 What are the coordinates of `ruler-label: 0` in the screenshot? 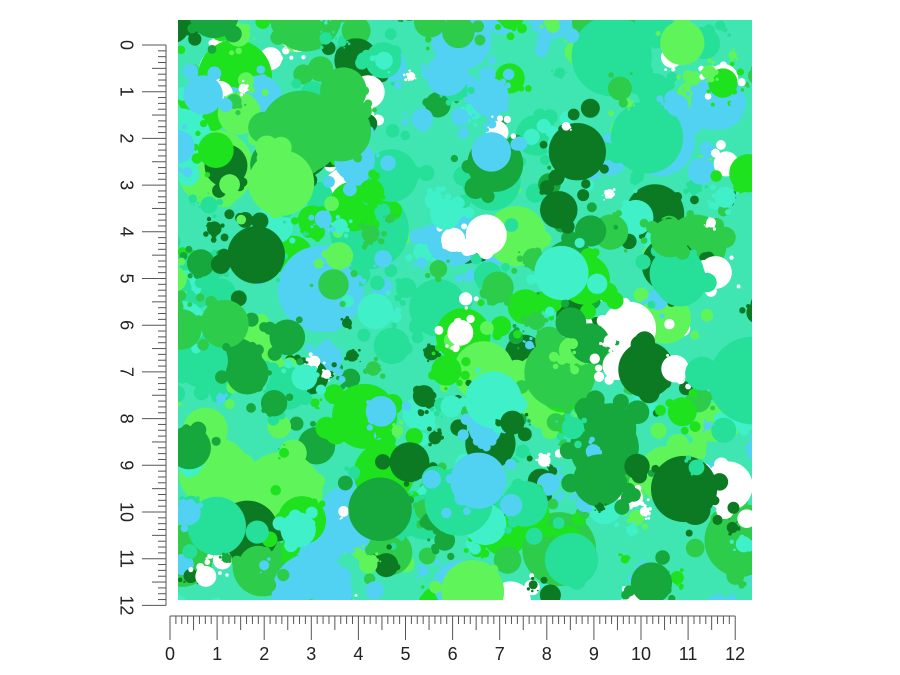 It's located at (170, 654).